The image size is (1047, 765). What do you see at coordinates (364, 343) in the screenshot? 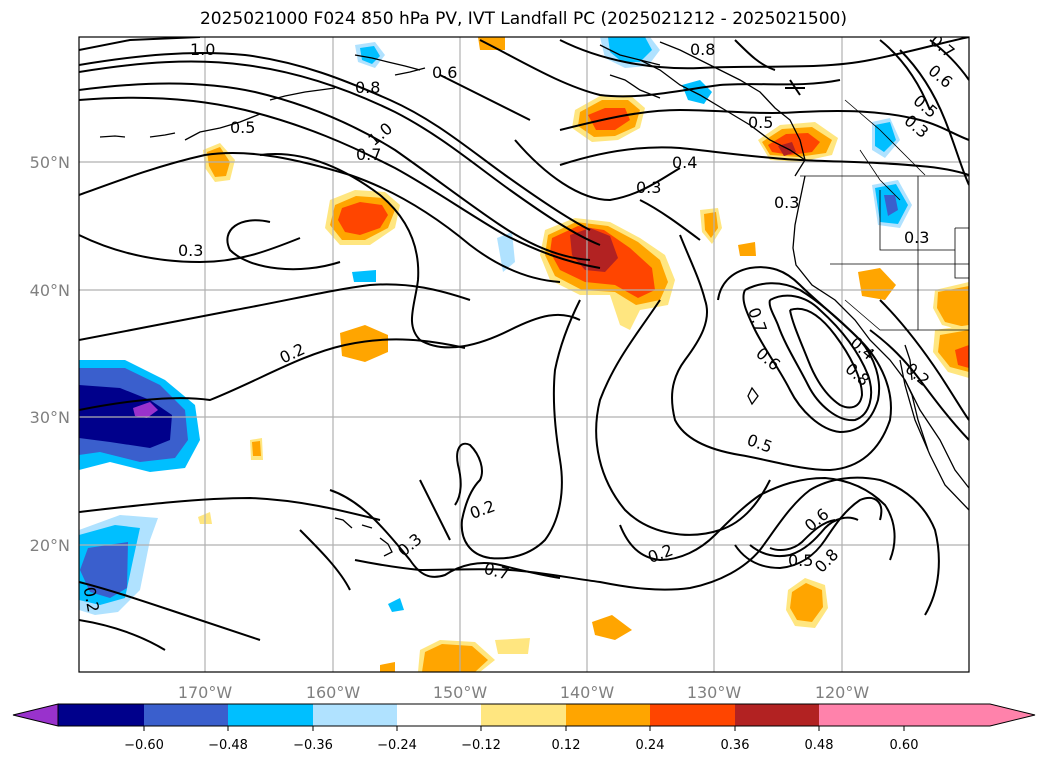
I see `positive-anomaly-158w-36n` at bounding box center [364, 343].